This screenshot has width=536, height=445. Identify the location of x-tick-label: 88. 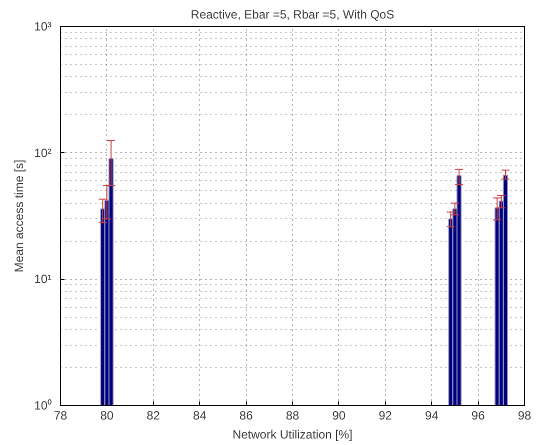
(293, 415).